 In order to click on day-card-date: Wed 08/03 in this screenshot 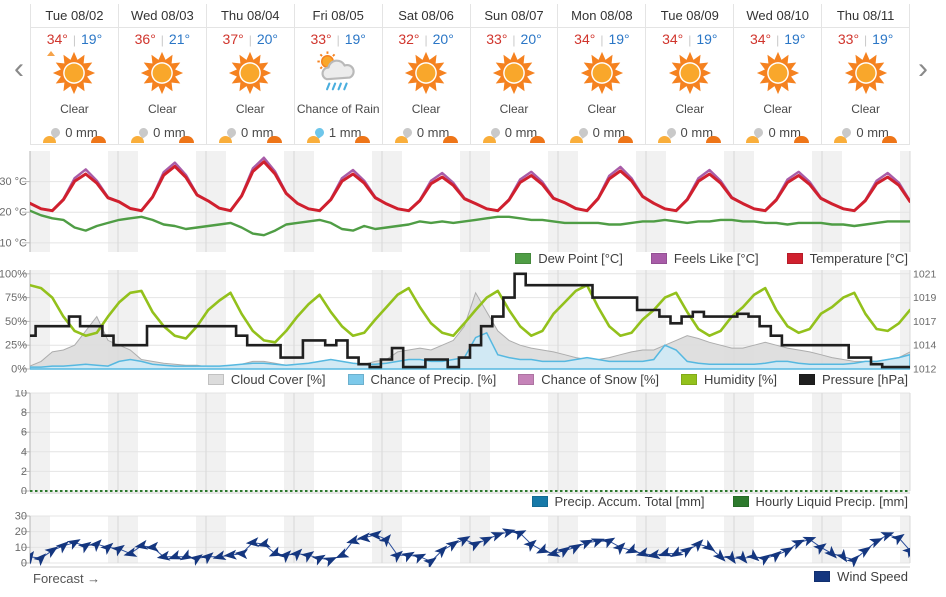, I will do `click(162, 16)`.